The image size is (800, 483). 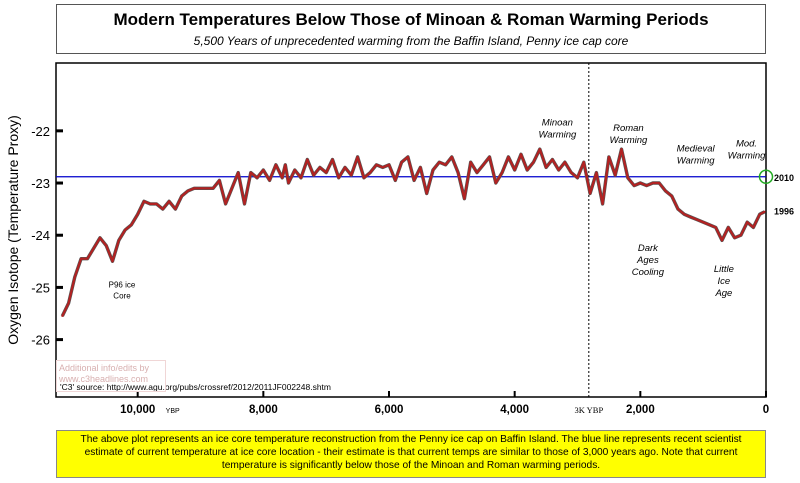 I want to click on x-tick-label: 10,000, so click(x=137, y=410).